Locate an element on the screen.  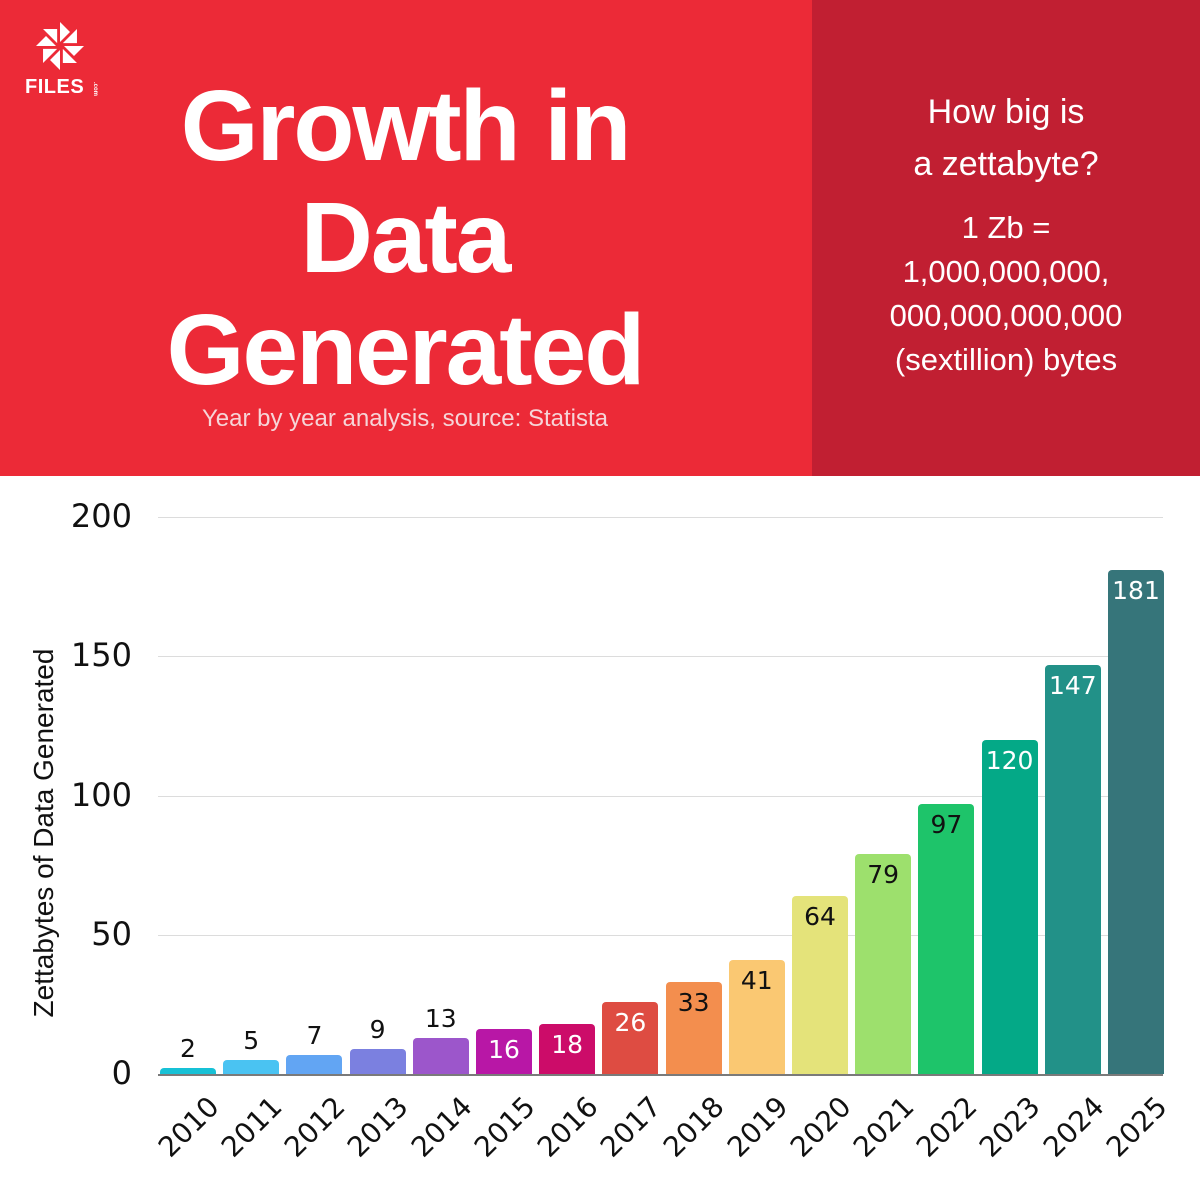
y-tick-label: 0 is located at coordinates (121, 1073).